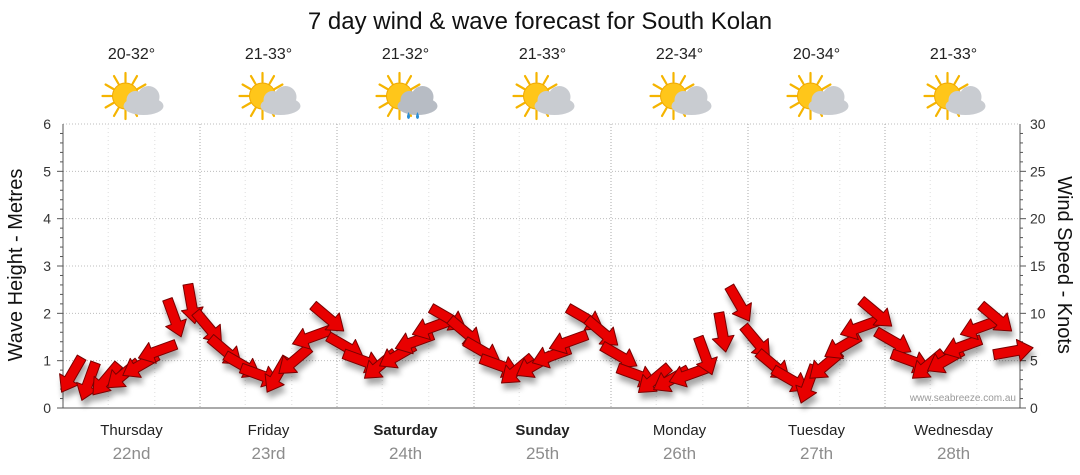 The height and width of the screenshot is (475, 1080). Describe the element at coordinates (1038, 124) in the screenshot. I see `y-right-tick-label: 30` at that location.